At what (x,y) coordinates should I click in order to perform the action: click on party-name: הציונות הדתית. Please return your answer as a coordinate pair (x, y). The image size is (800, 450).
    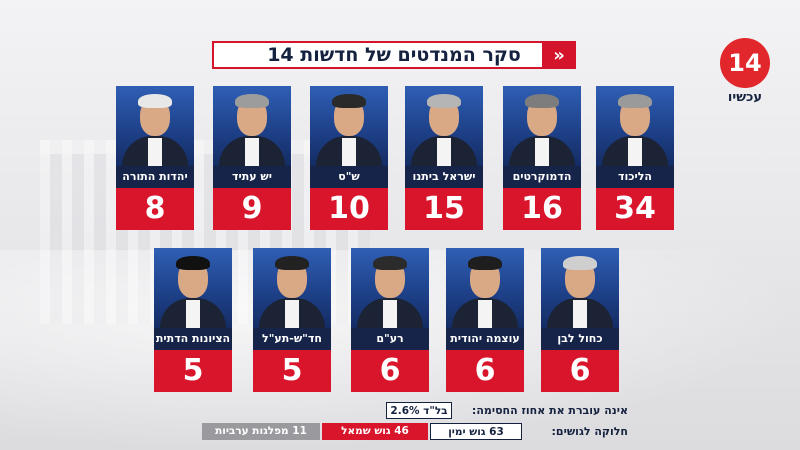
    Looking at the image, I should click on (193, 339).